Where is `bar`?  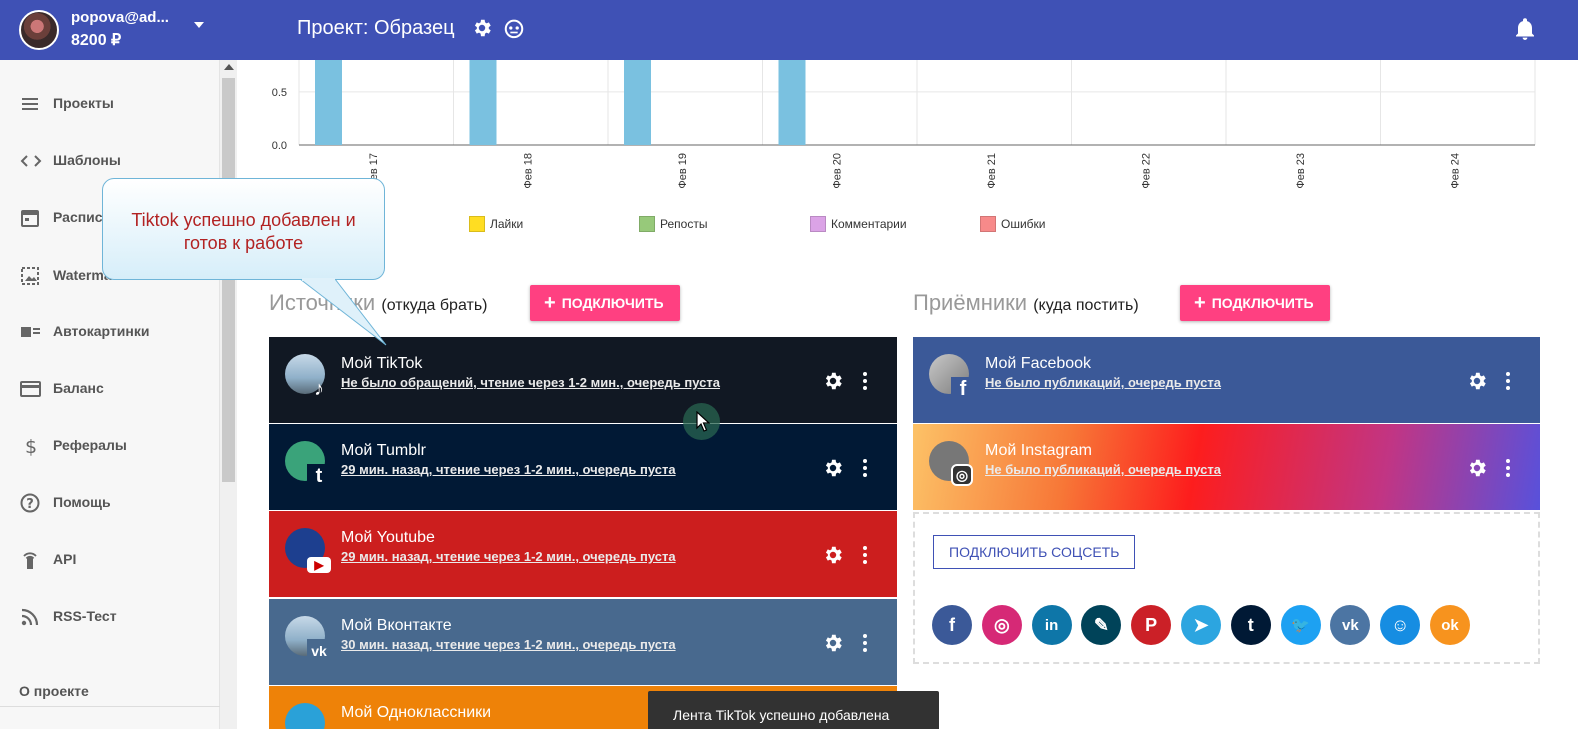 bar is located at coordinates (483, 102).